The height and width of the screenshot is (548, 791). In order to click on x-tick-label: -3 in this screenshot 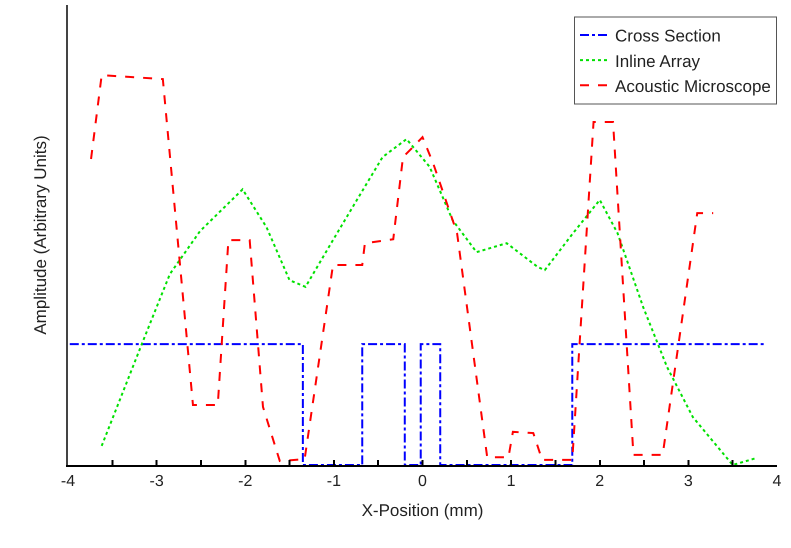, I will do `click(157, 481)`.